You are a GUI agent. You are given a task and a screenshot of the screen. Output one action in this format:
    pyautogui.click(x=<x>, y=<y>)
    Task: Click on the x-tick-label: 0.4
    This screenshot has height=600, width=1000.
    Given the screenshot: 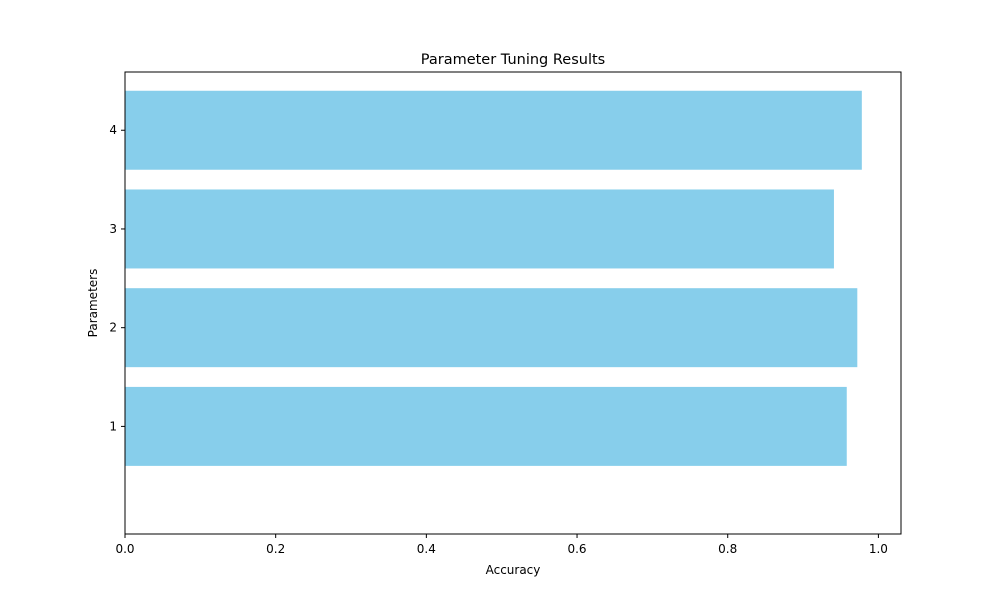 What is the action you would take?
    pyautogui.click(x=426, y=549)
    